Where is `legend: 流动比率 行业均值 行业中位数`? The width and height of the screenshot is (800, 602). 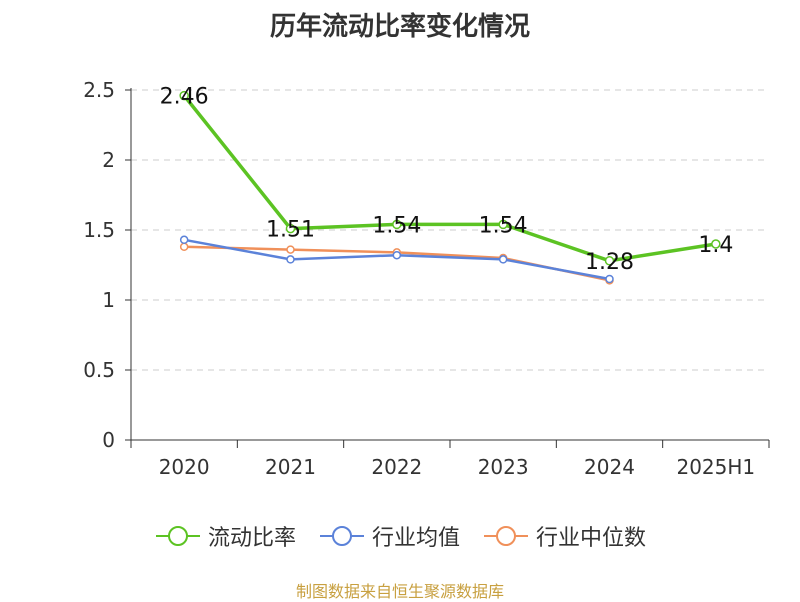
legend: 流动比率 行业均值 行业中位数 is located at coordinates (400, 536).